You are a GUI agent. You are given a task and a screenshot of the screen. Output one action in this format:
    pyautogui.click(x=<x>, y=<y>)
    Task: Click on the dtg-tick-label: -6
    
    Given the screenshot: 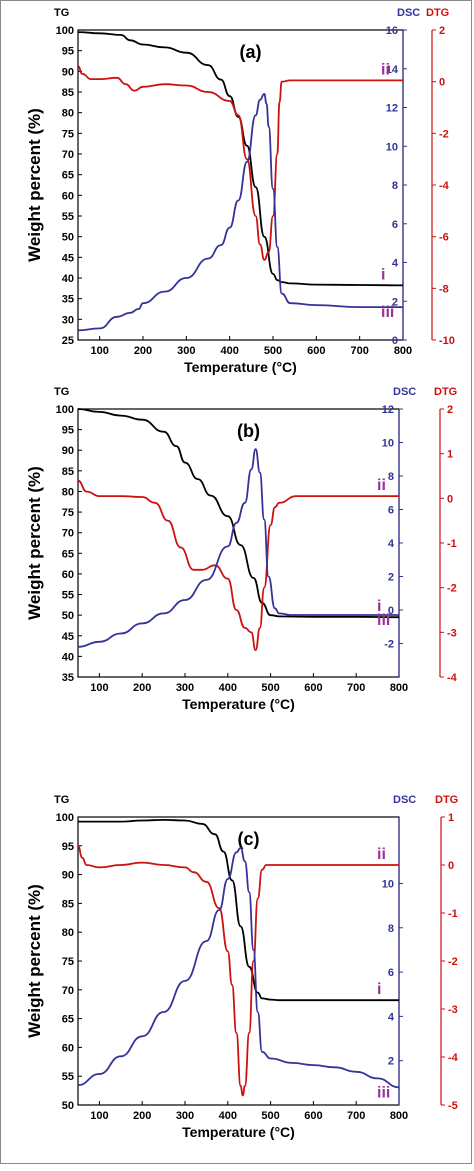 What is the action you would take?
    pyautogui.click(x=444, y=238)
    